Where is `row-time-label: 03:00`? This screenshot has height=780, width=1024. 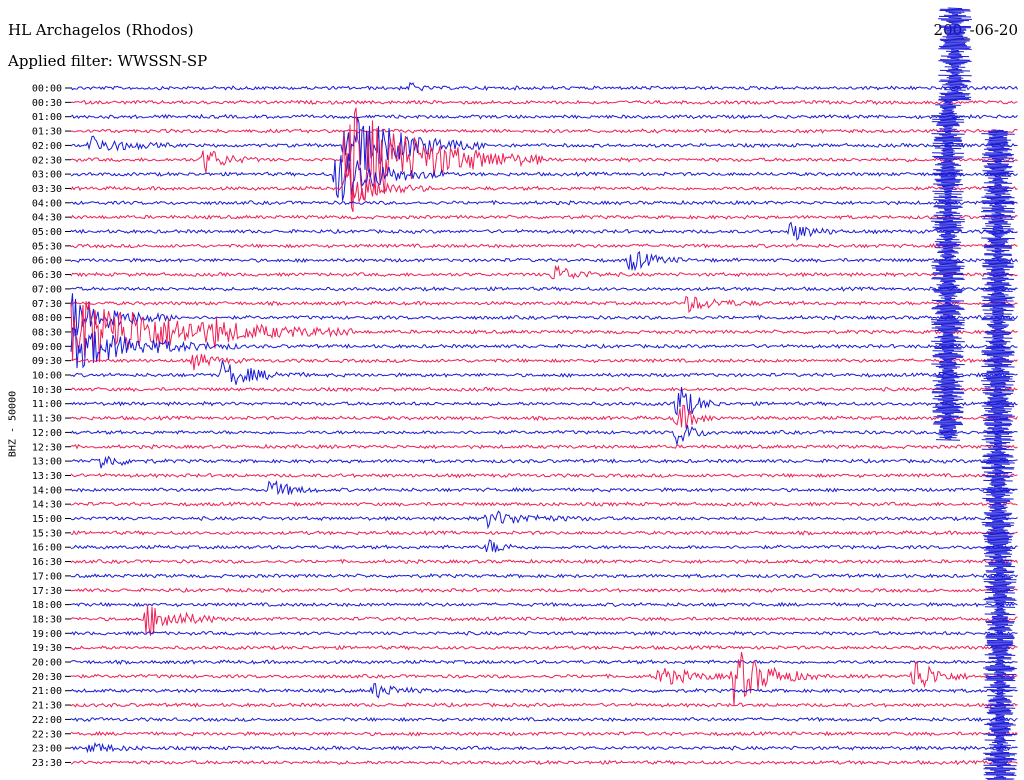 row-time-label: 03:00 is located at coordinates (47, 175).